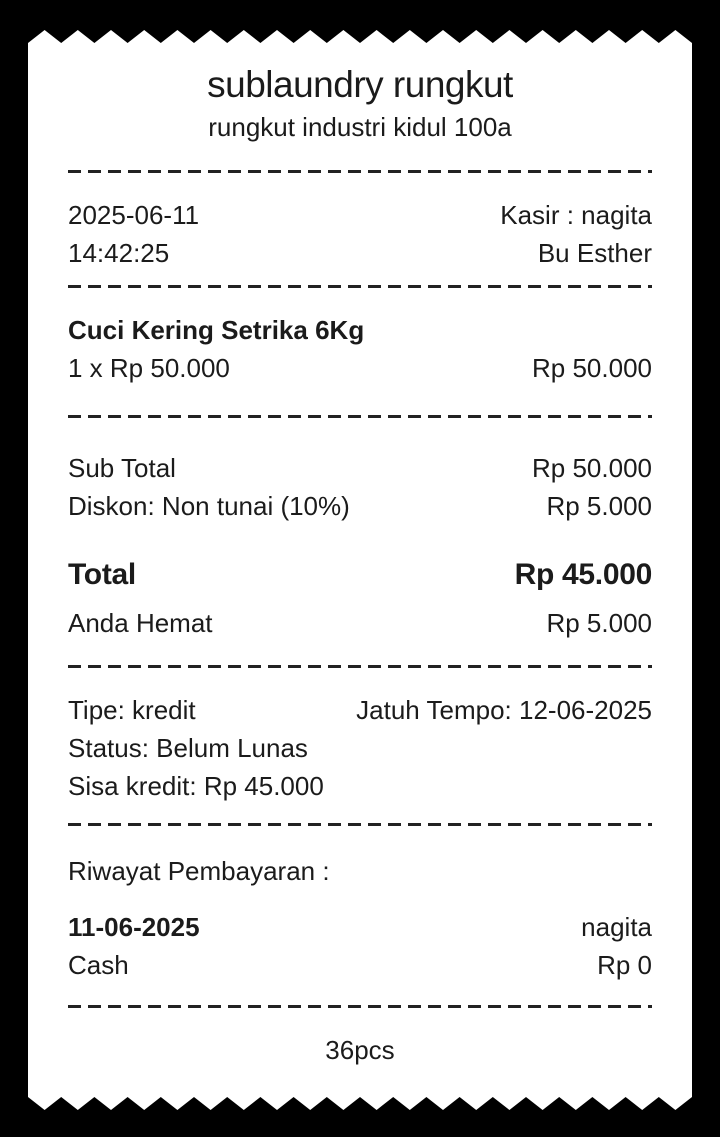  What do you see at coordinates (592, 468) in the screenshot?
I see `subtotal-amount: Rp 50.000` at bounding box center [592, 468].